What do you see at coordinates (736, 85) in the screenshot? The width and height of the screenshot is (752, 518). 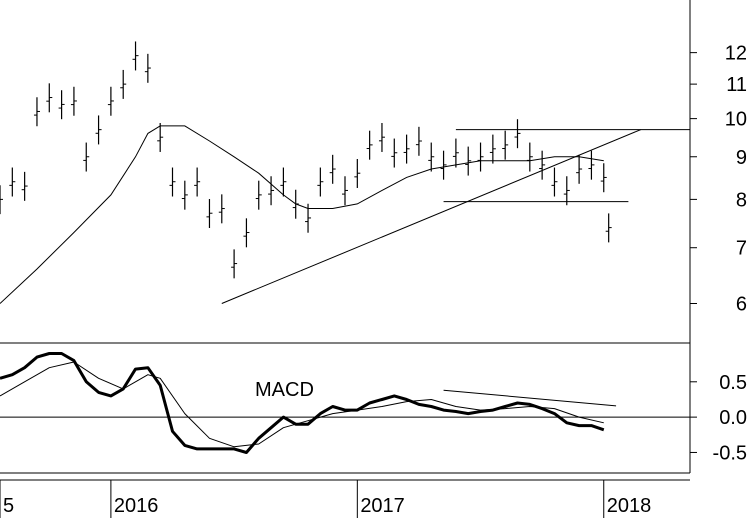 I see `price-tick-label: 11` at bounding box center [736, 85].